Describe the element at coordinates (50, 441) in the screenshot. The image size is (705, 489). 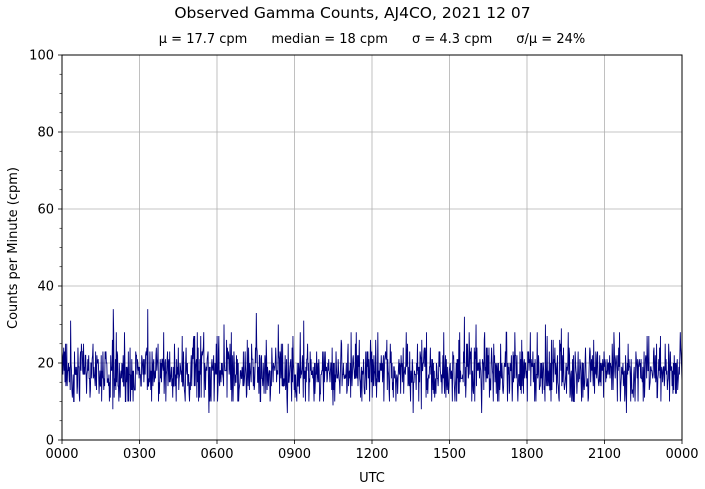
I see `y-tick-label: 0` at that location.